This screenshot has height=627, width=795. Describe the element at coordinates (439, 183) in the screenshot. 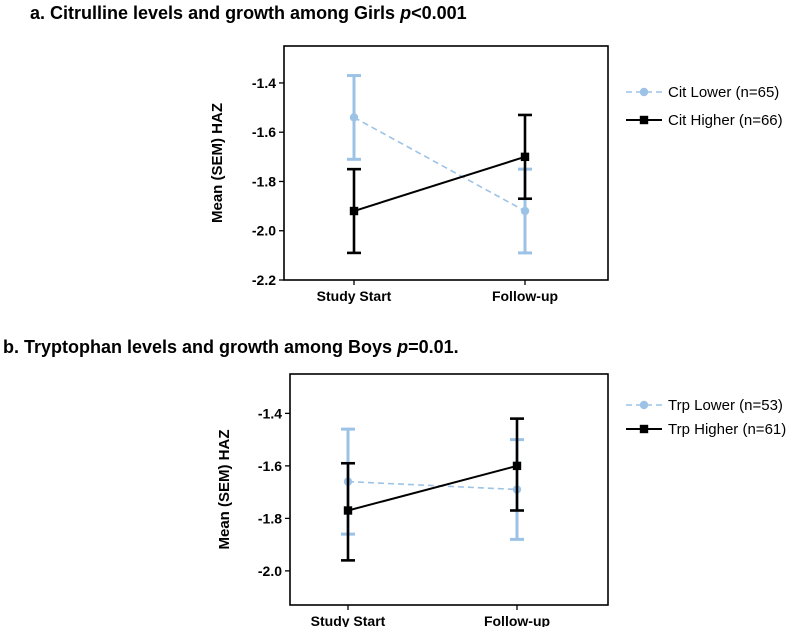

I see `chart-a-series1-line` at that location.